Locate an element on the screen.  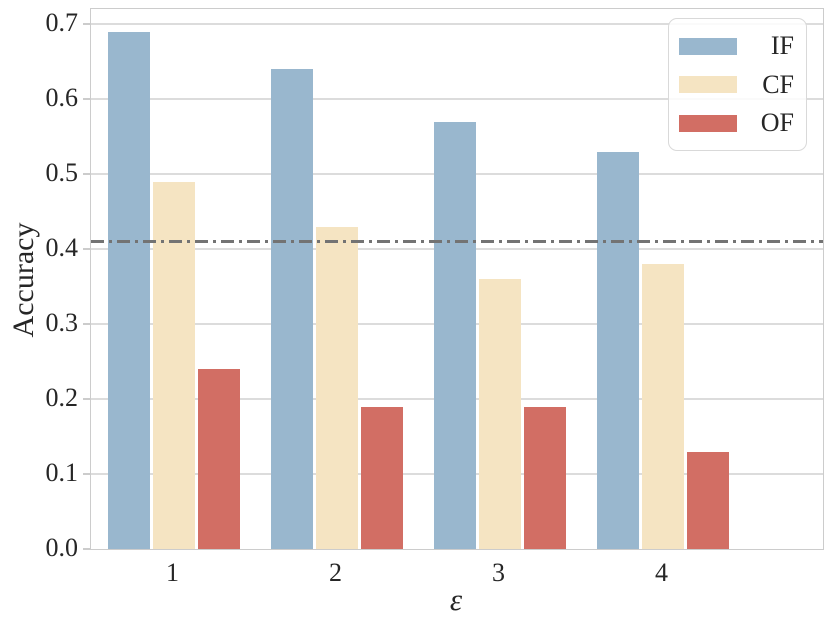
y-tick-label: 0.4 is located at coordinates (62, 247).